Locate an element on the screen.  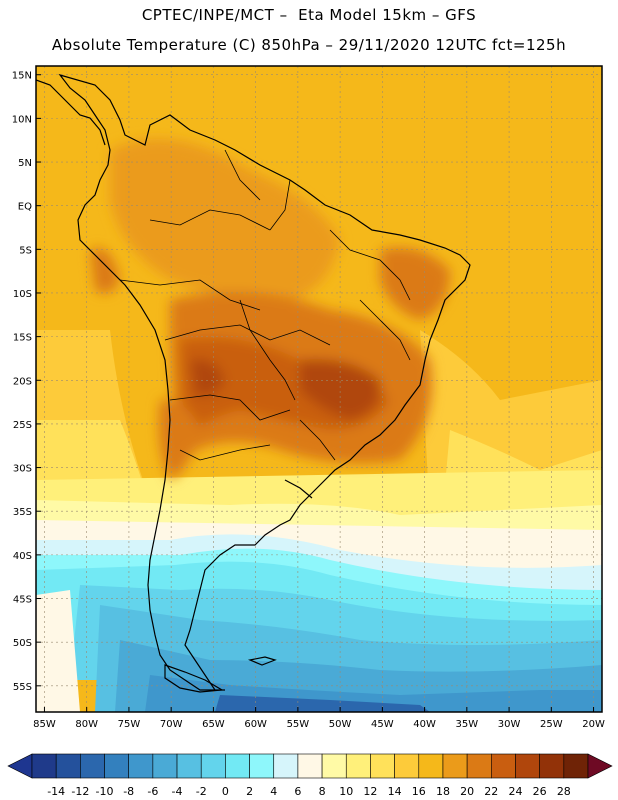
colorbar-label: 12 is located at coordinates (370, 791).